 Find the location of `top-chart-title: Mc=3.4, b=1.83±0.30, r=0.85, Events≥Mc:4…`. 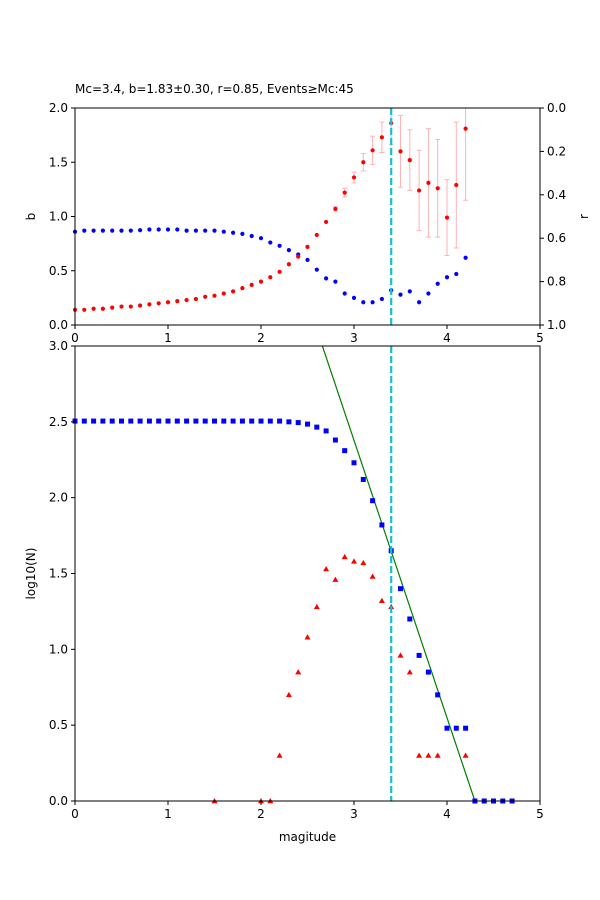

top-chart-title: Mc=3.4, b=1.83±0.30, r=0.85, Events≥Mc:4… is located at coordinates (214, 89).